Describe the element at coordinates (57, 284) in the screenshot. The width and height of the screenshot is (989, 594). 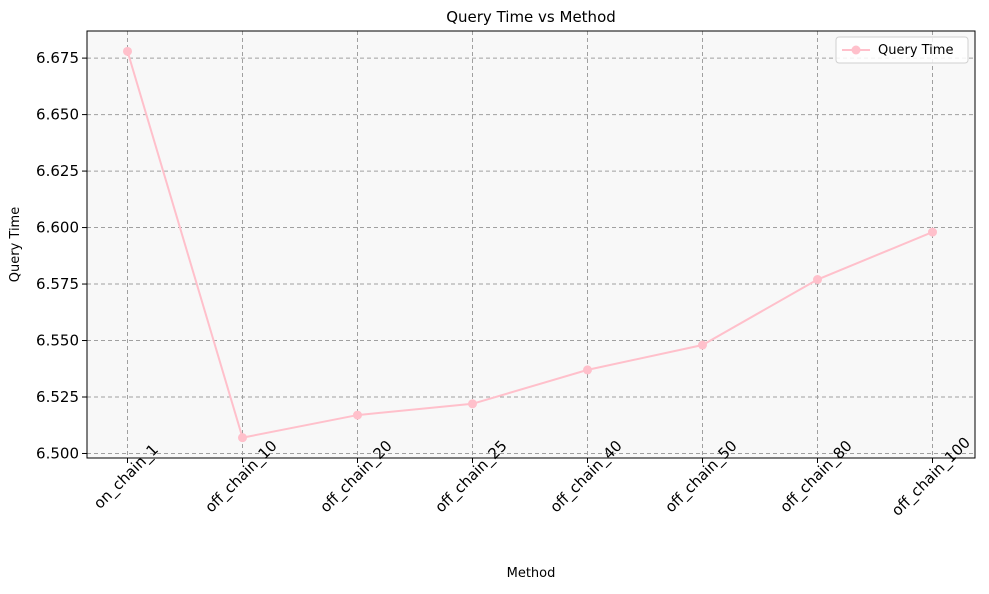
I see `y-tick-label: 6.575` at that location.